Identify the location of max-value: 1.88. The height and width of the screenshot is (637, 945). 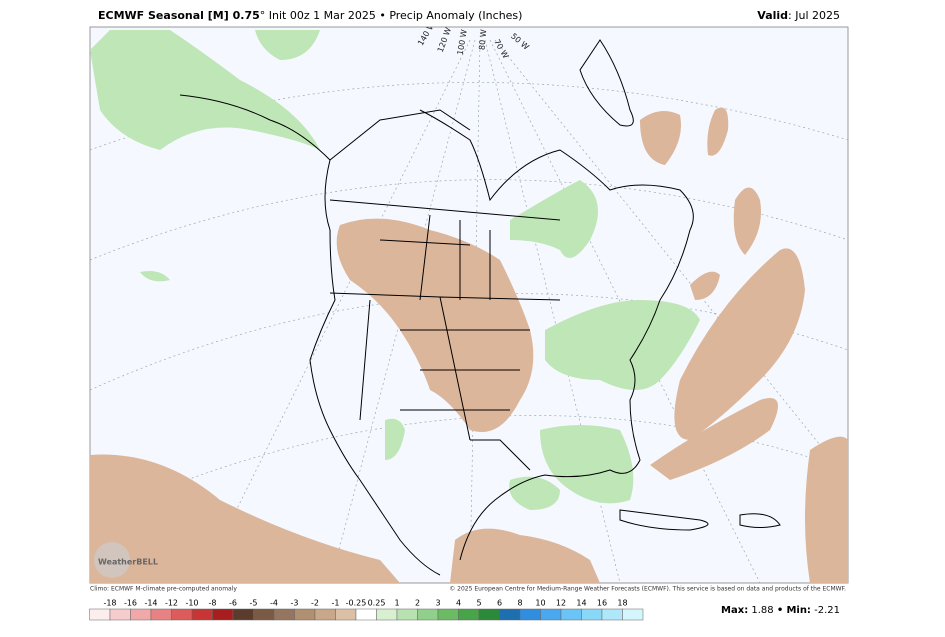
(762, 610).